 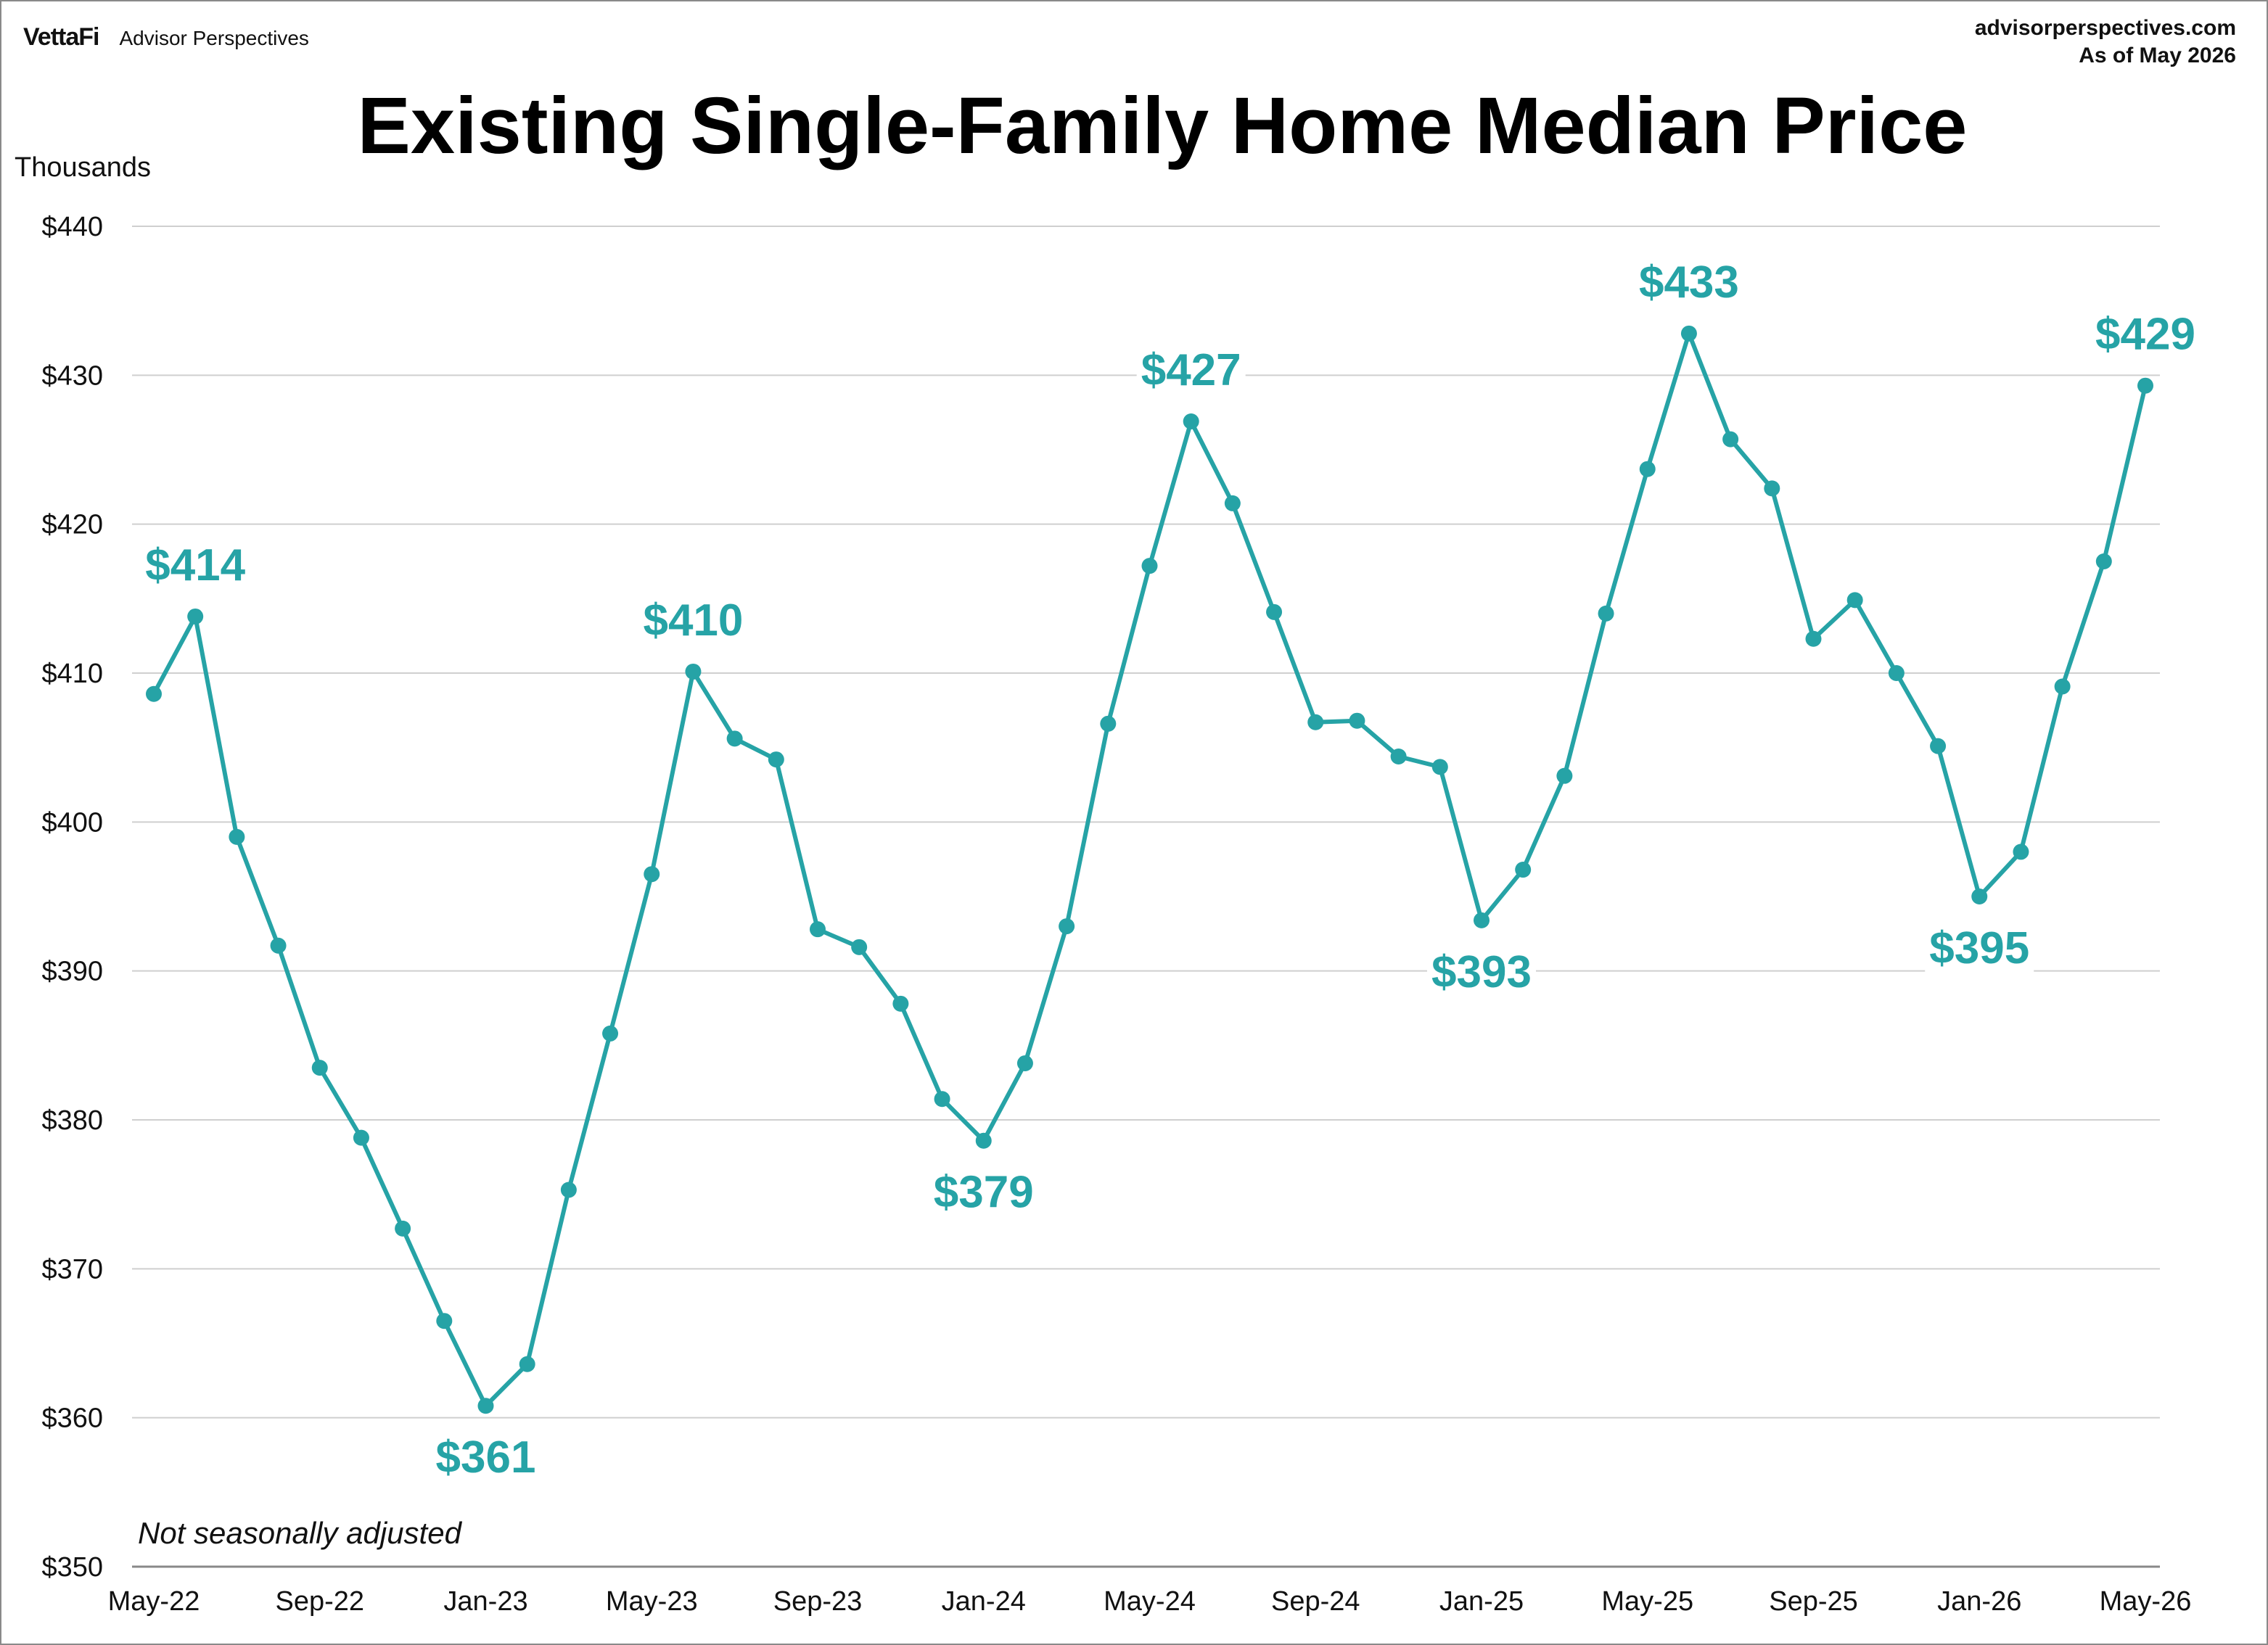 What do you see at coordinates (652, 1601) in the screenshot?
I see `x-tick-label: May-23` at bounding box center [652, 1601].